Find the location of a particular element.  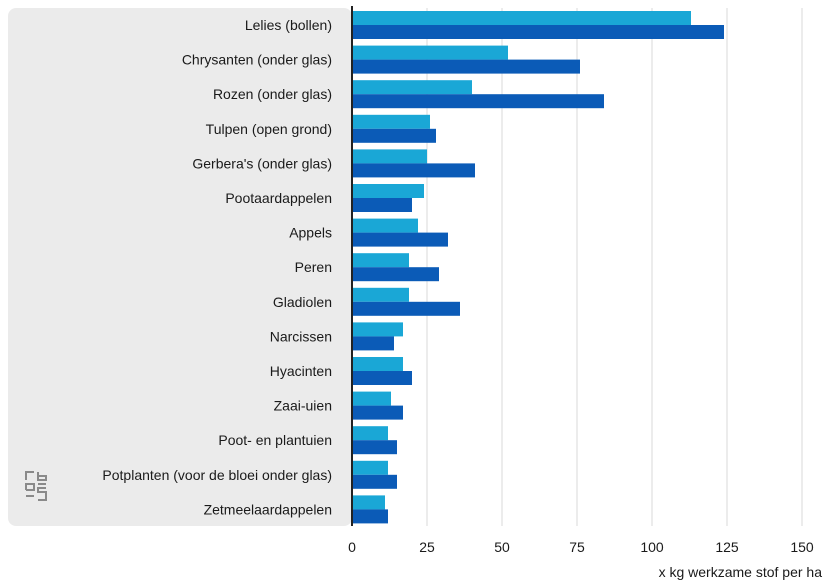

category-label: Rozen (onder glas) is located at coordinates (272, 94).